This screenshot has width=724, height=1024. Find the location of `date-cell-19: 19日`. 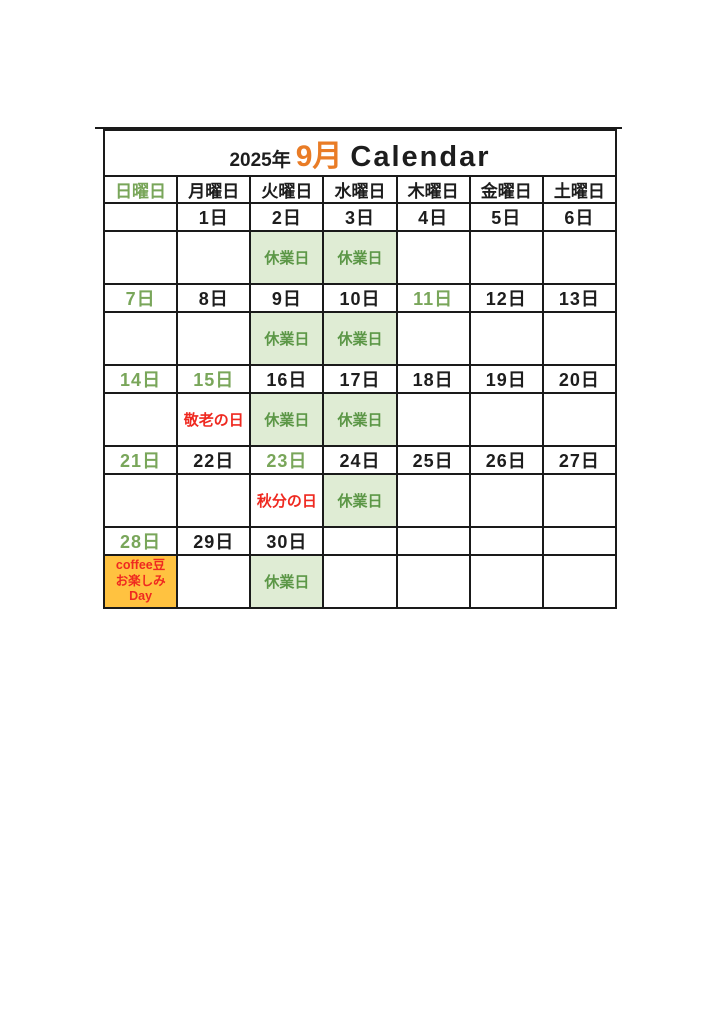

date-cell-19: 19日 is located at coordinates (506, 379).